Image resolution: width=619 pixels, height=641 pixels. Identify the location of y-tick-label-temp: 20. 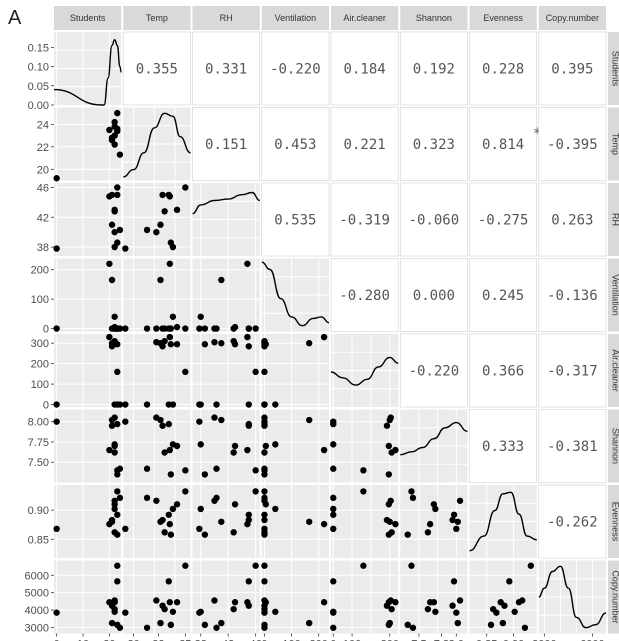
(43, 170).